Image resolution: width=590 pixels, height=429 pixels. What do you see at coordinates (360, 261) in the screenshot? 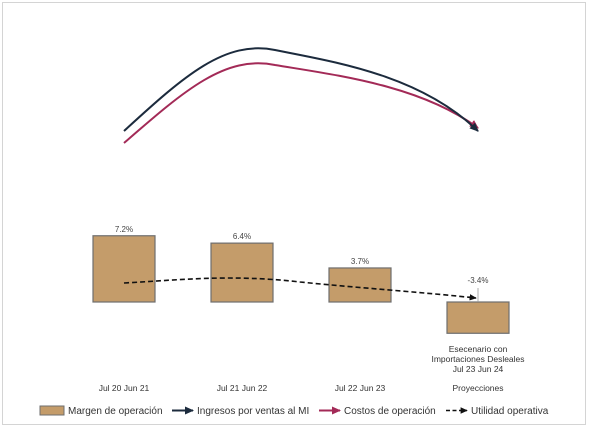
I see `bar-value-label-2: 3.7%` at bounding box center [360, 261].